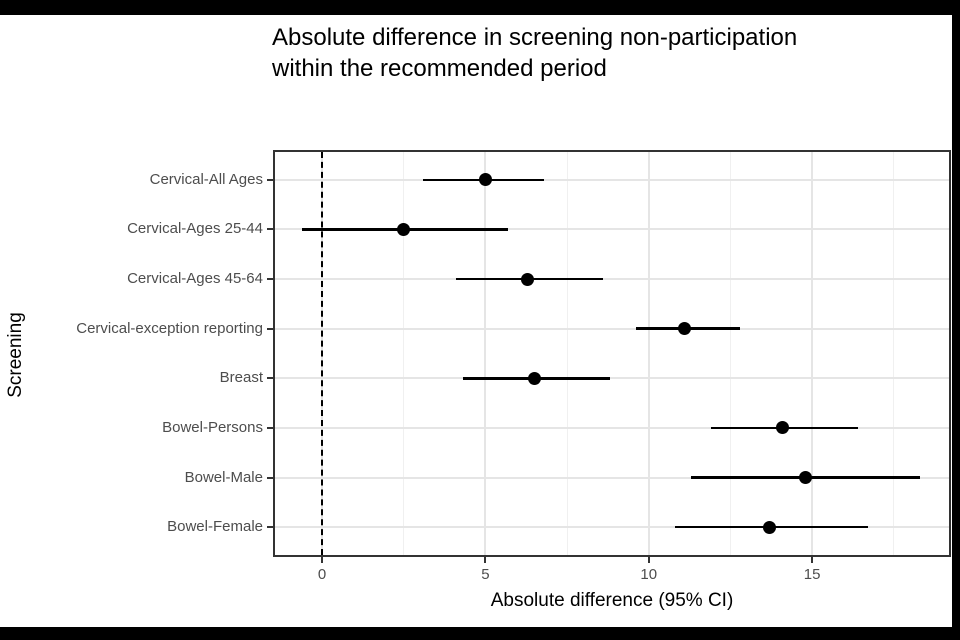  I want to click on y-tick-label: Cervical-All Ages, so click(206, 179).